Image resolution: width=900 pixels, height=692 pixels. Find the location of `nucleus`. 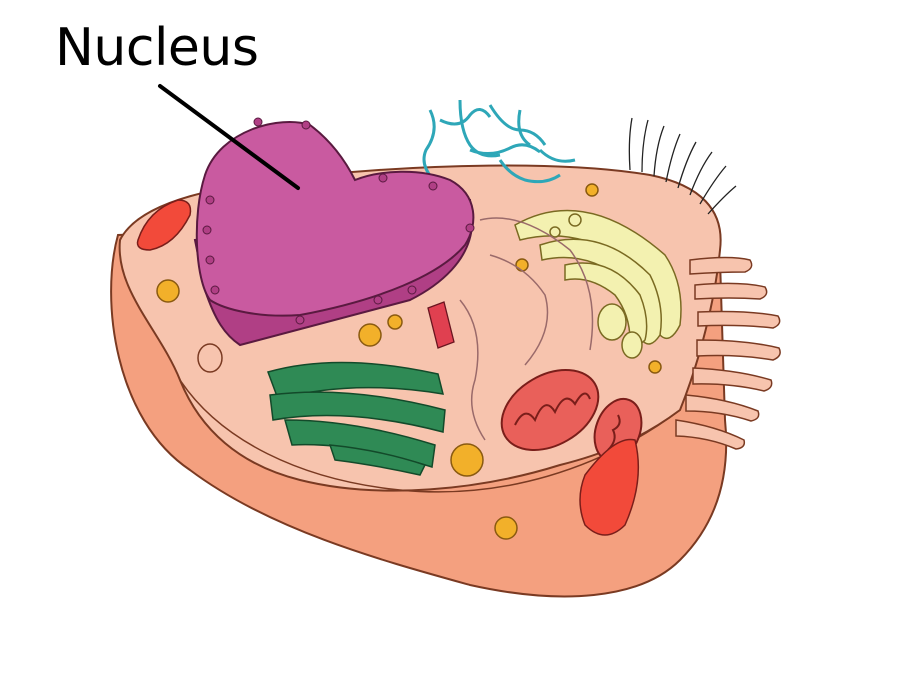

nucleus is located at coordinates (334, 232).